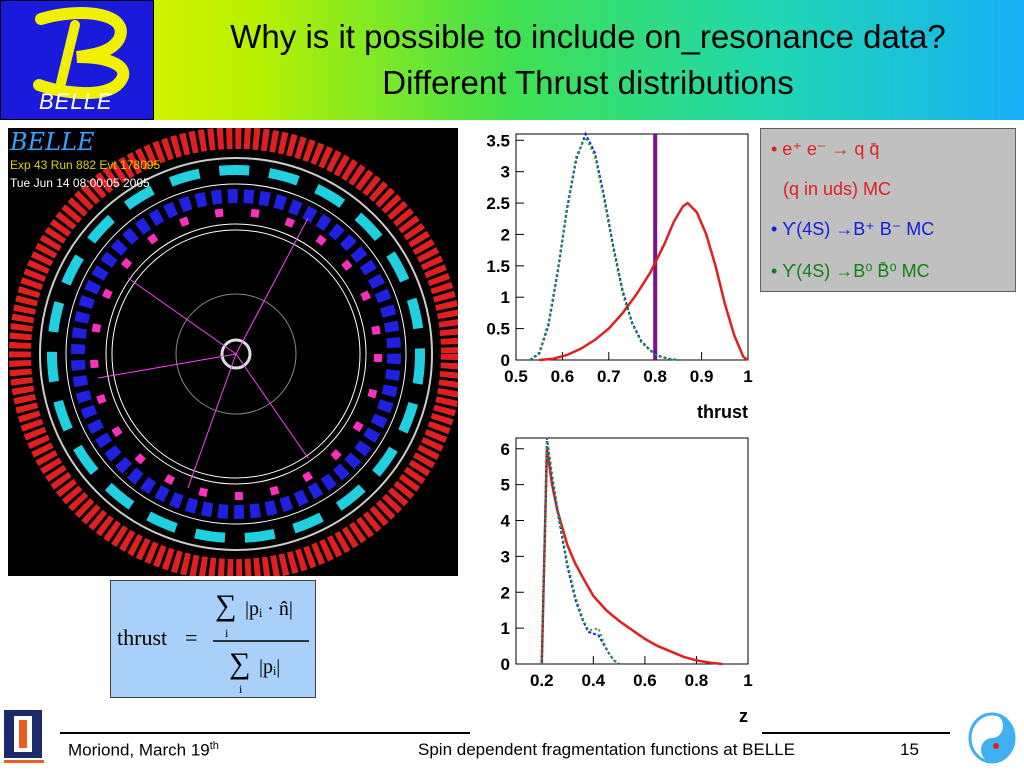 The width and height of the screenshot is (1024, 771). What do you see at coordinates (542, 680) in the screenshot?
I see `x-tick-label: 0.2` at bounding box center [542, 680].